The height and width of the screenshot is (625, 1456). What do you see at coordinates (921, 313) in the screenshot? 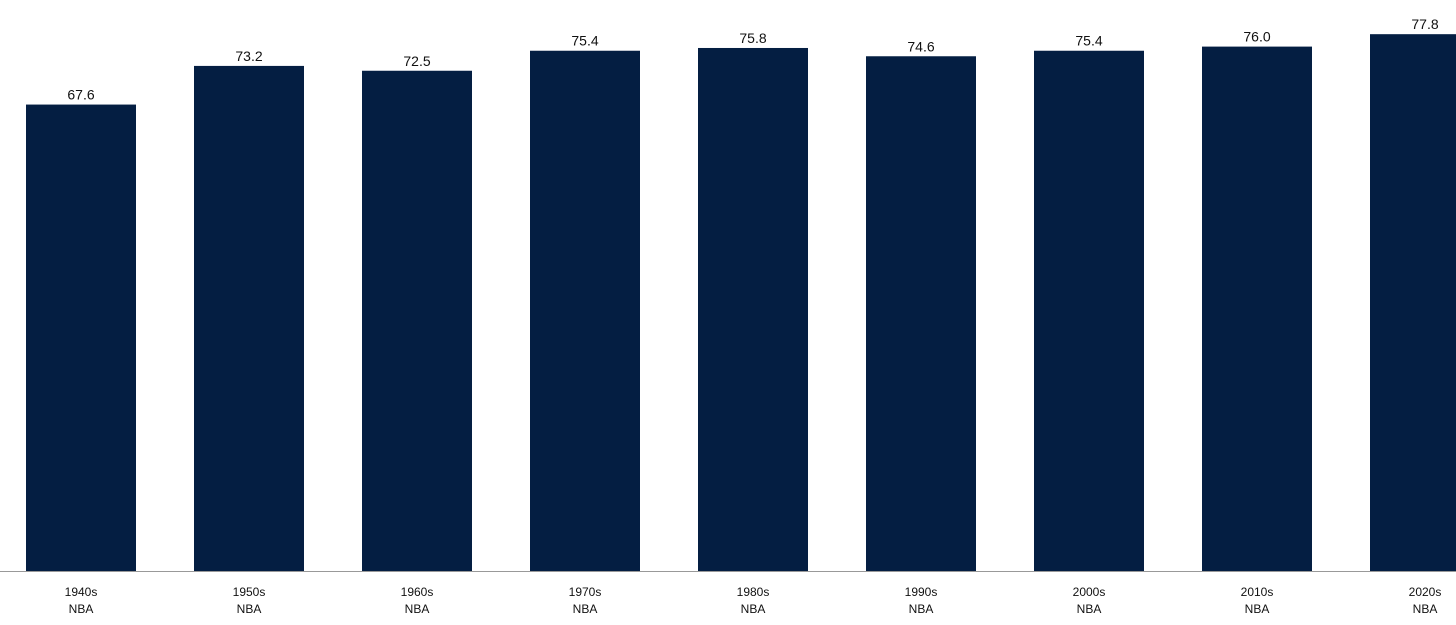
I see `bar-1990s` at bounding box center [921, 313].